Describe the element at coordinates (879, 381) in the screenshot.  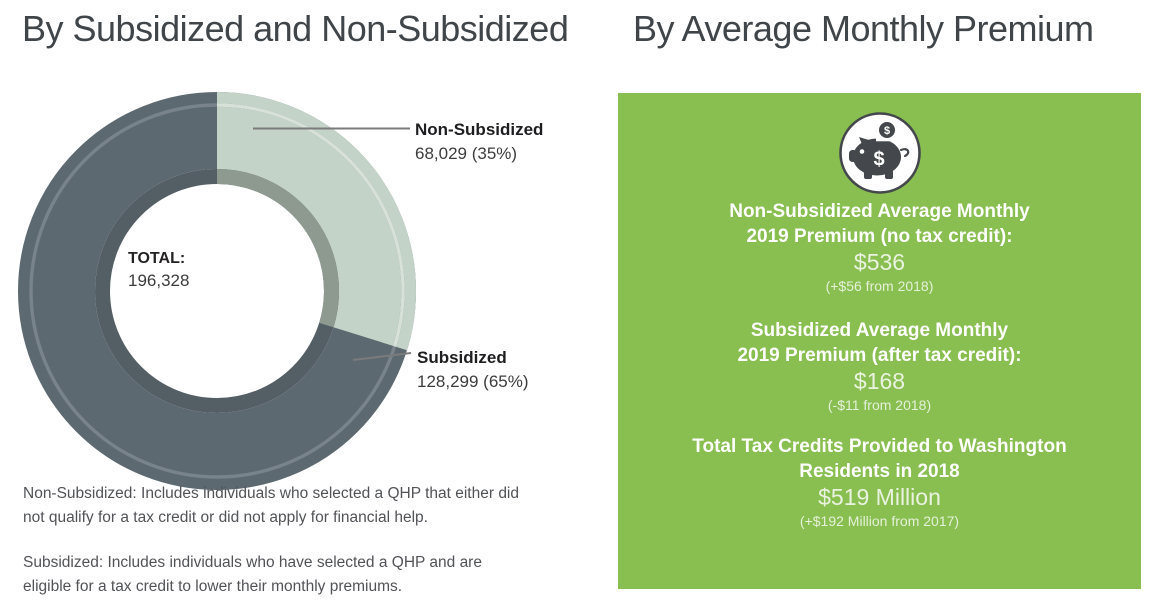
I see `stat-value: $168` at that location.